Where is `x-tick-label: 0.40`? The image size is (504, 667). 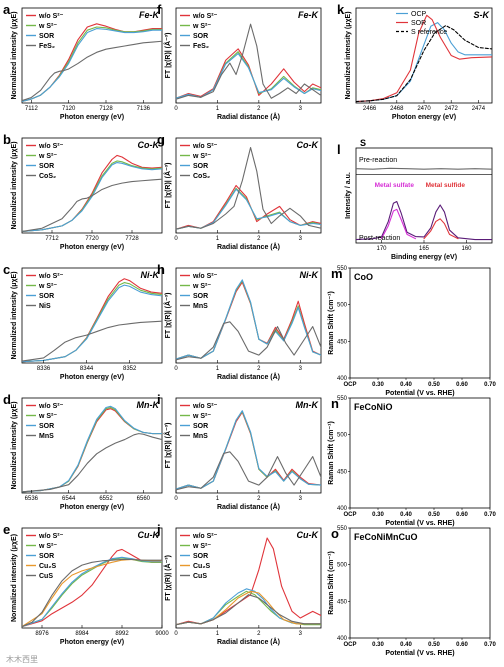
x-tick-label: 0.40 is located at coordinates (406, 515).